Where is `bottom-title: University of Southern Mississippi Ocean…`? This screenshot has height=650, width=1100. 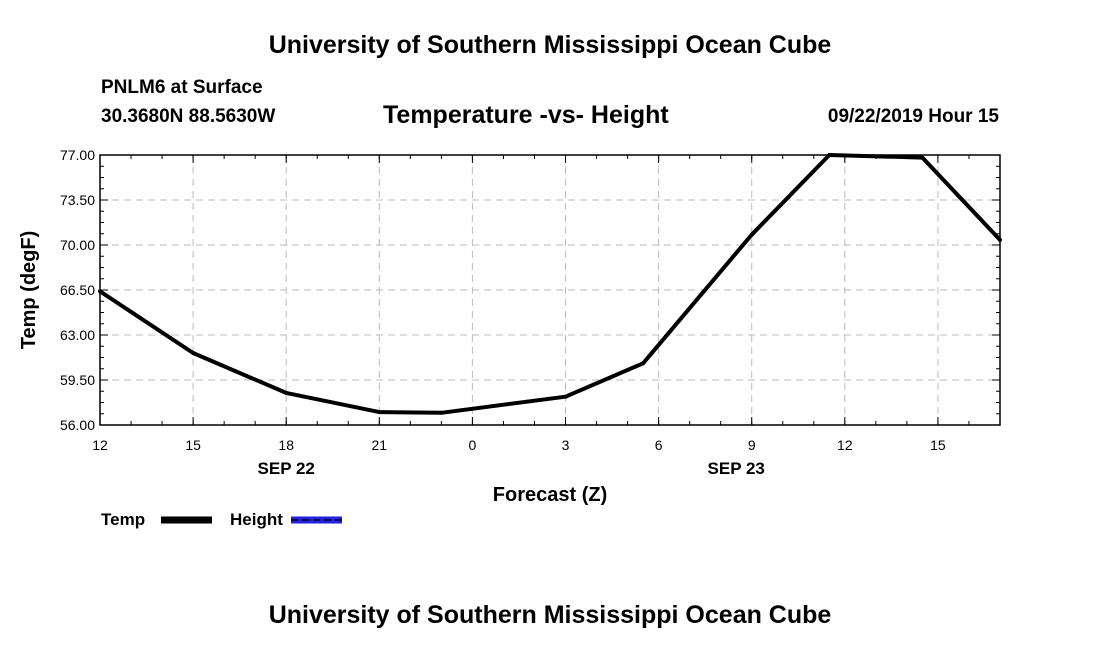 bottom-title: University of Southern Mississippi Ocean… is located at coordinates (550, 615).